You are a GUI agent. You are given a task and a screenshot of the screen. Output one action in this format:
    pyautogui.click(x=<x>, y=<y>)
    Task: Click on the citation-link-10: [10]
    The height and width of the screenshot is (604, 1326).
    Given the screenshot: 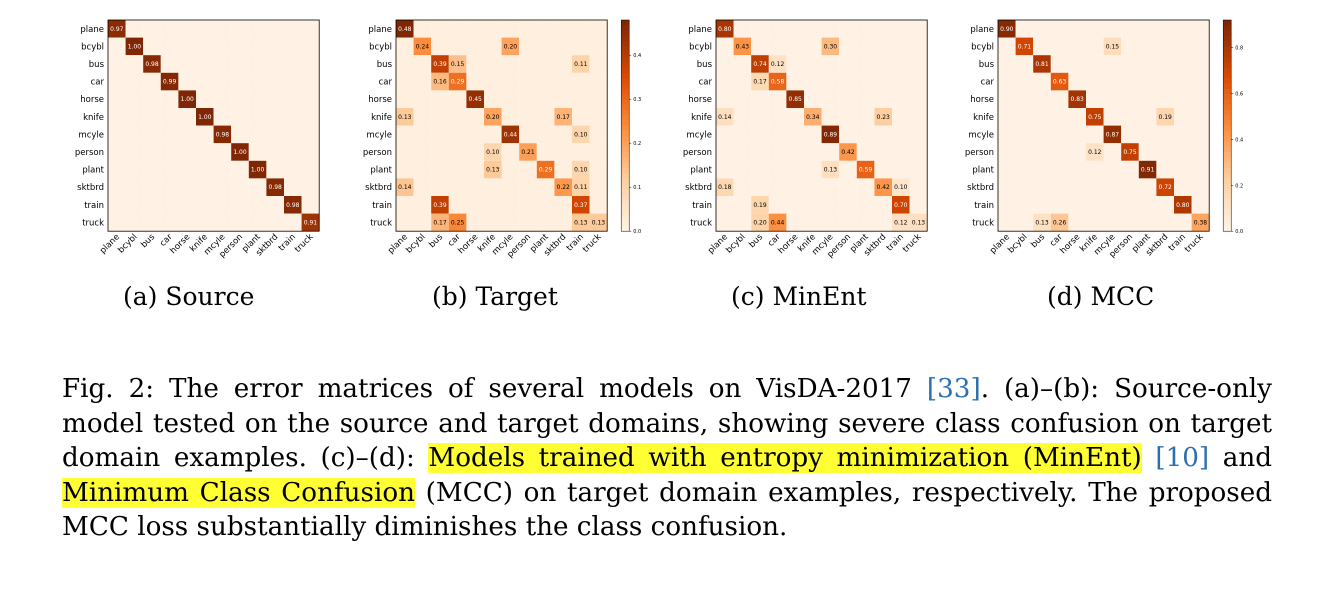 What is the action you would take?
    pyautogui.click(x=1182, y=458)
    